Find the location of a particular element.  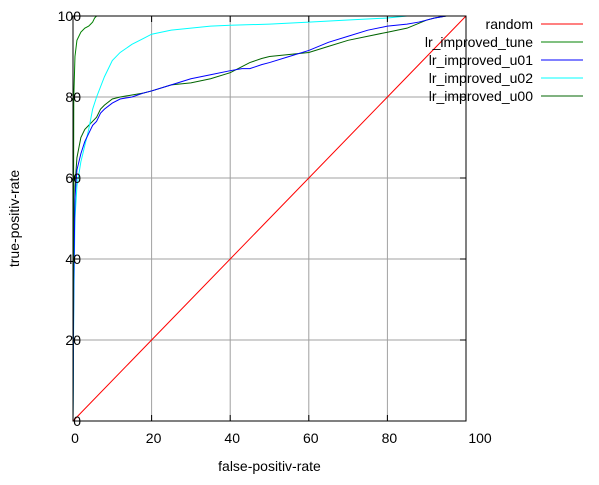

y-tick-label: 20 is located at coordinates (73, 340).